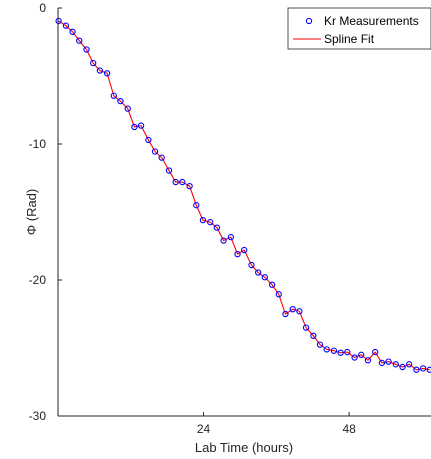 This screenshot has width=431, height=459. Describe the element at coordinates (42, 8) in the screenshot. I see `y-tick-label: 0` at that location.